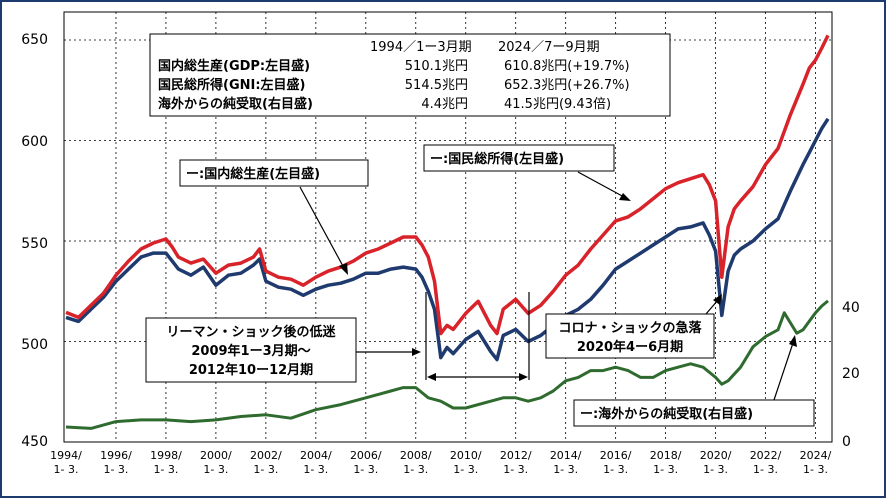 The image size is (886, 502). Describe the element at coordinates (716, 455) in the screenshot. I see `x-tick-label-year: 2020/` at that location.